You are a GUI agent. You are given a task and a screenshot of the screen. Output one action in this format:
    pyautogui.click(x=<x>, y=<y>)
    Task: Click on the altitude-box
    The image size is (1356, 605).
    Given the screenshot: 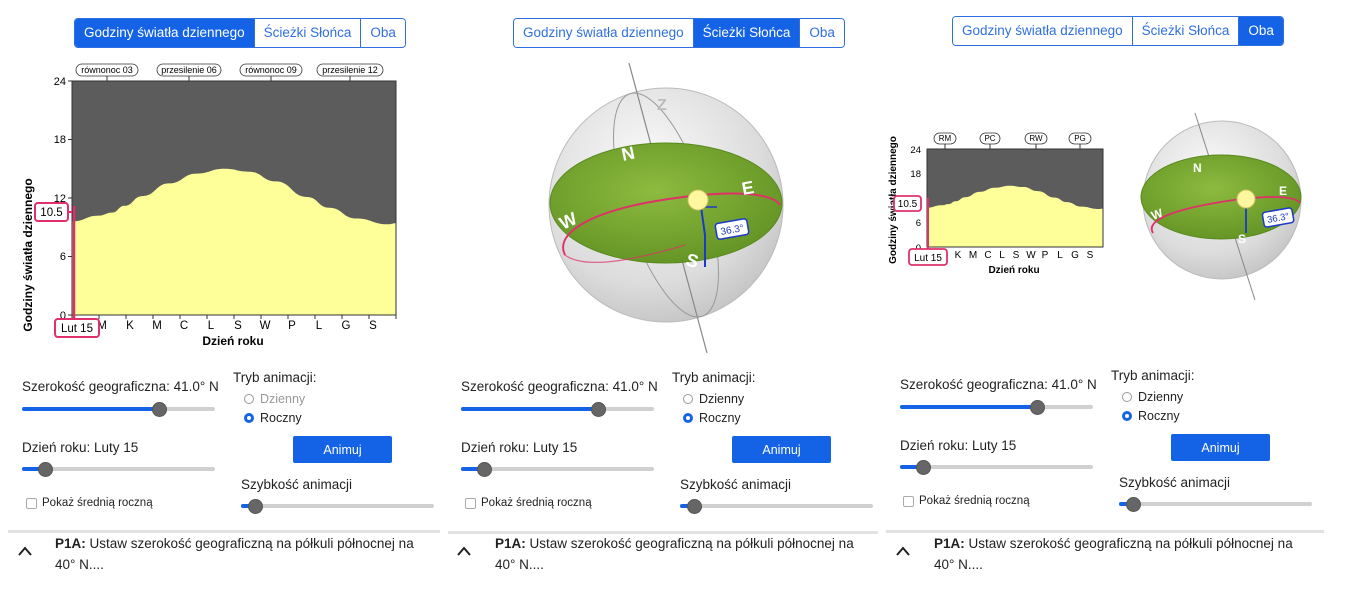 What is the action you would take?
    pyautogui.click(x=1278, y=217)
    